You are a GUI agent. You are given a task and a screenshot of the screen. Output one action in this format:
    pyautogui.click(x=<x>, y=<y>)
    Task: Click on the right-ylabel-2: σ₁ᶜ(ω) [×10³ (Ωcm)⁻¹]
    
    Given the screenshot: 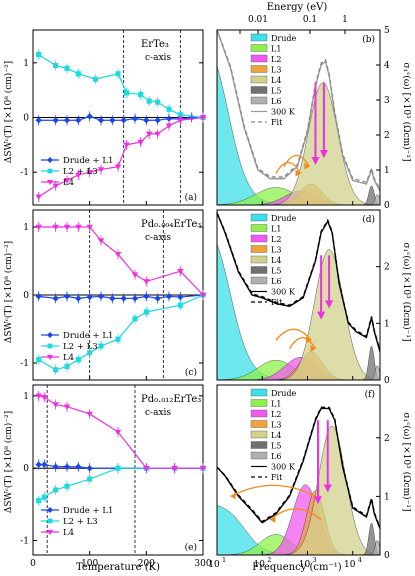 What is the action you would take?
    pyautogui.click(x=406, y=462)
    